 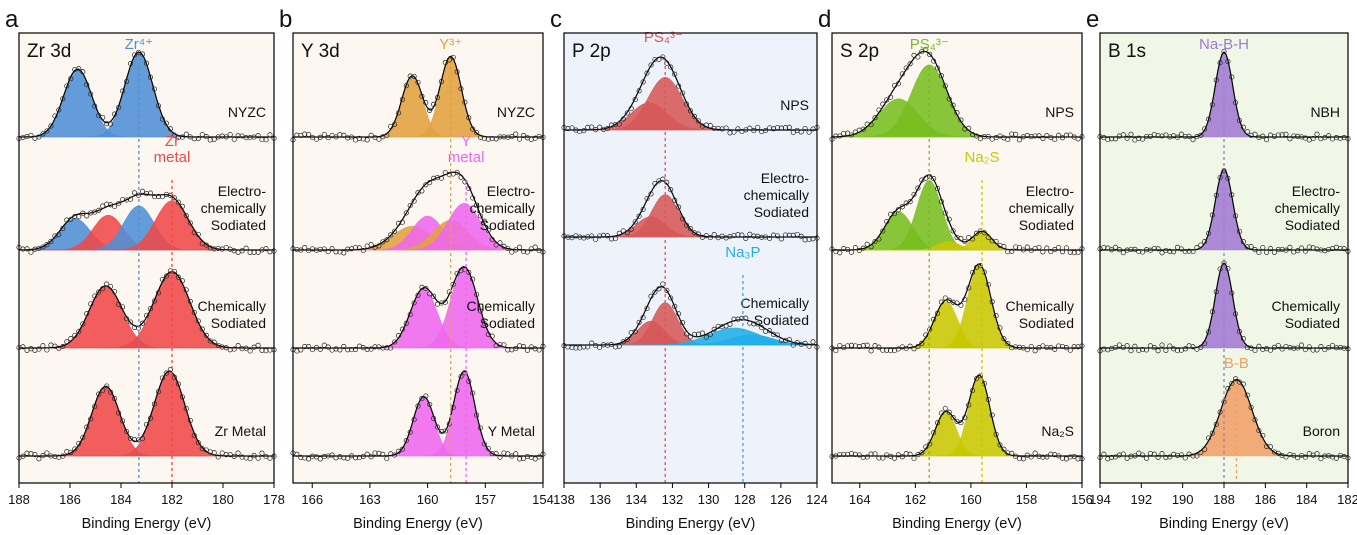 What do you see at coordinates (418, 416) in the screenshot?
I see `spectrum-trace: Y Metal` at bounding box center [418, 416].